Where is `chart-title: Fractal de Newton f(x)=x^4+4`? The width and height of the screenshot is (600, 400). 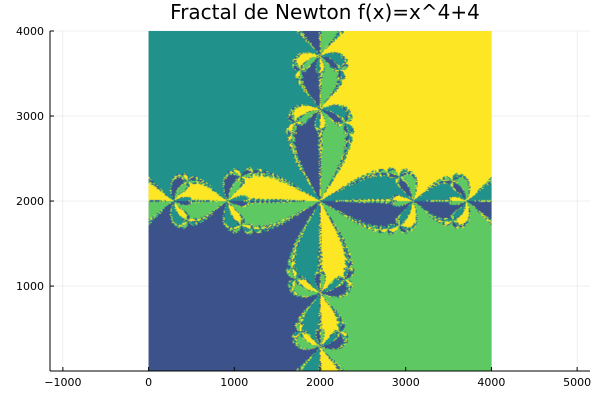 chart-title: Fractal de Newton f(x)=x^4+4 is located at coordinates (325, 12).